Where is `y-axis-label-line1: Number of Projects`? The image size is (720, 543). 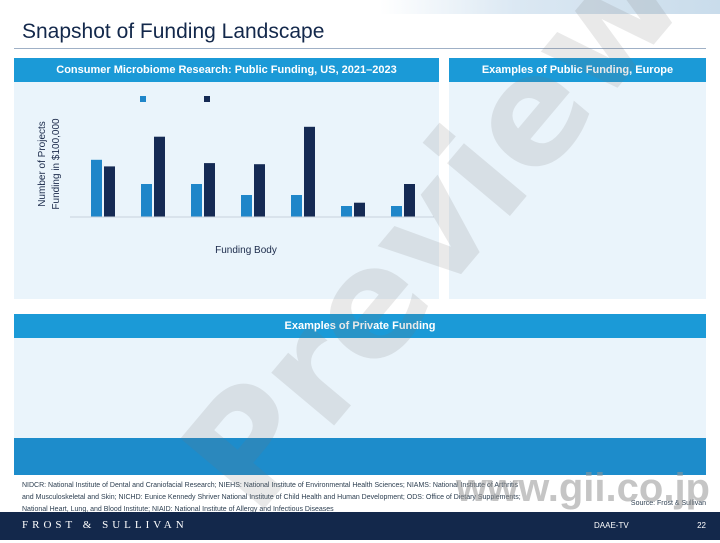
y-axis-label-line1: Number of Projects is located at coordinates (42, 164).